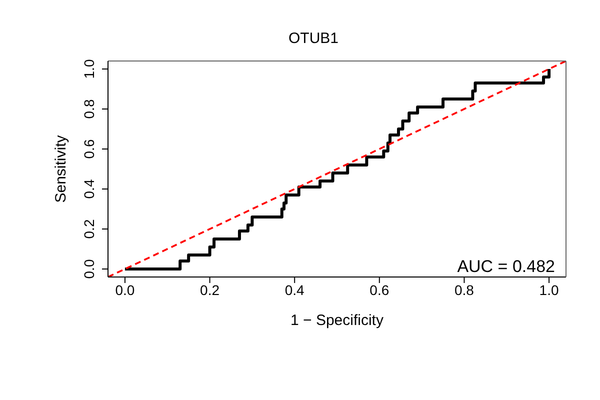  Describe the element at coordinates (337, 320) in the screenshot. I see `x-axis-title: 1 − Specificity` at that location.